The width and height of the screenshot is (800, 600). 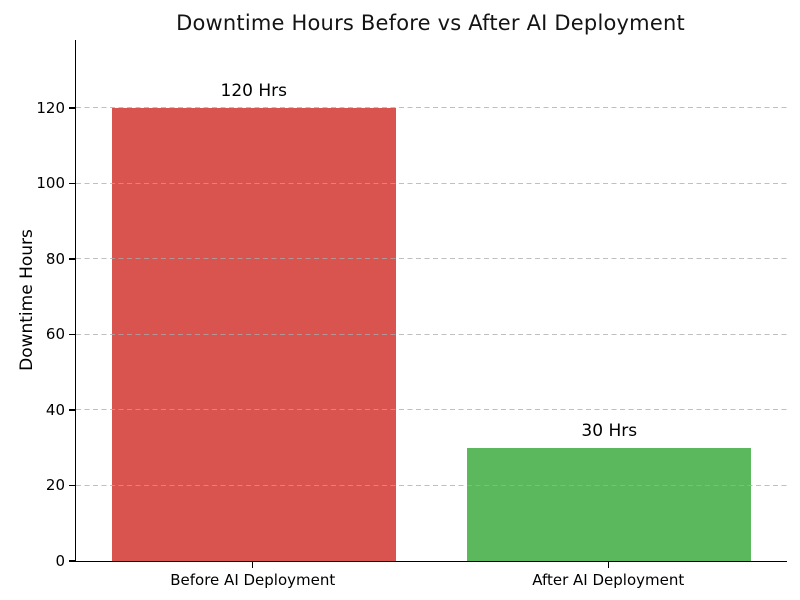 What do you see at coordinates (609, 504) in the screenshot?
I see `bar-after-ai-deployment` at bounding box center [609, 504].